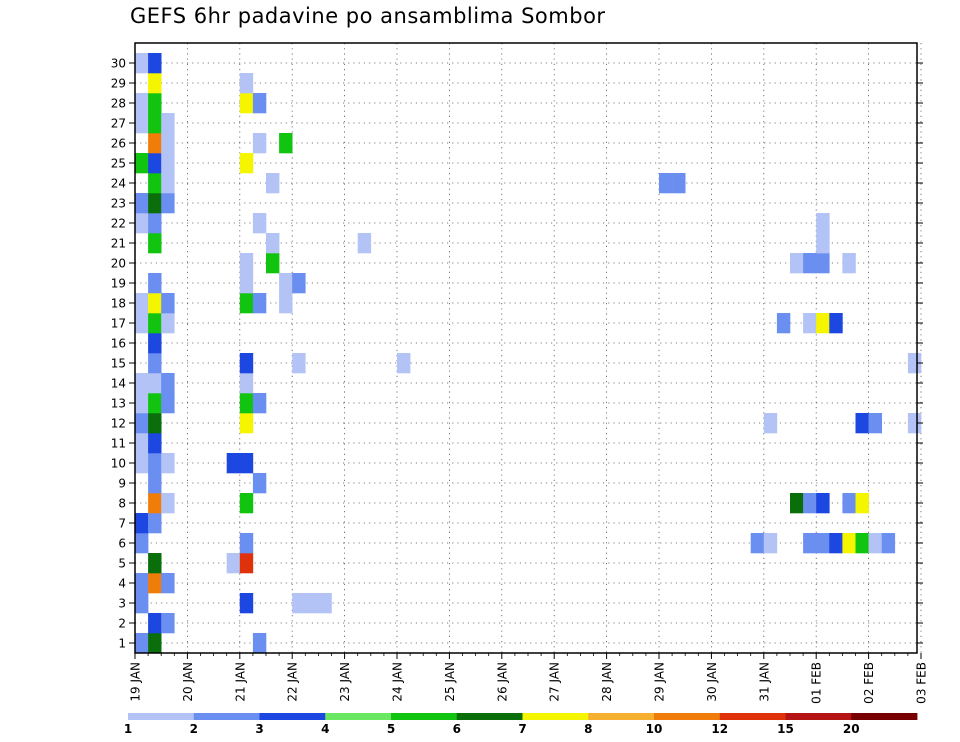 This screenshot has height=742, width=960. Describe the element at coordinates (522, 729) in the screenshot. I see `colorbar-label: 7` at that location.